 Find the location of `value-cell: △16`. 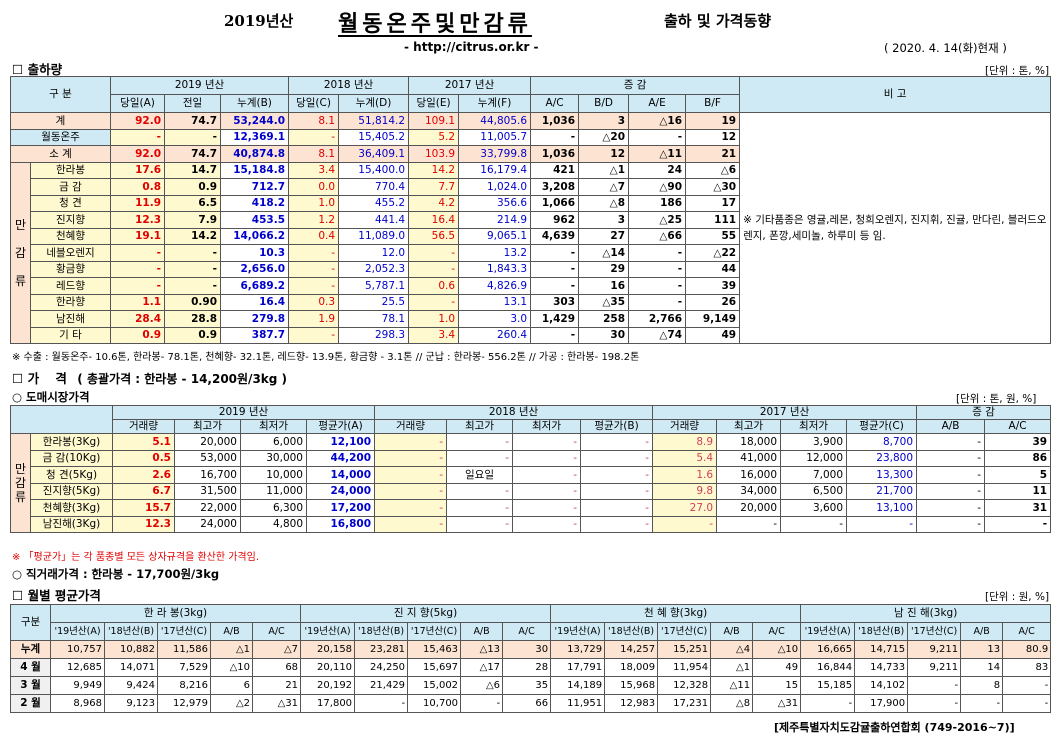

value-cell: △16 is located at coordinates (657, 121).